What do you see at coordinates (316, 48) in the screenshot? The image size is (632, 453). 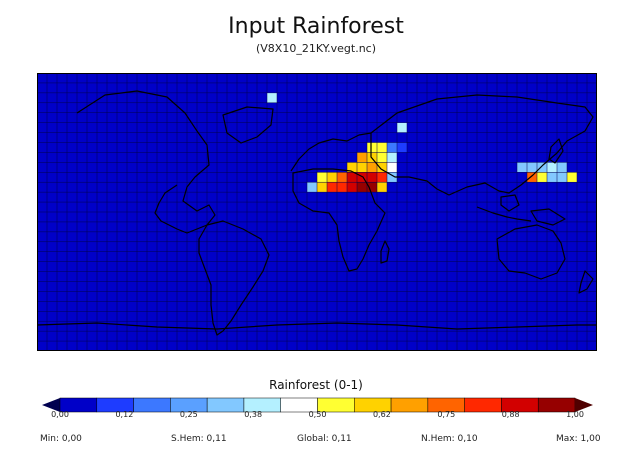 I see `chart-subtitle: (V8X10_21KY.vegt.nc)` at bounding box center [316, 48].